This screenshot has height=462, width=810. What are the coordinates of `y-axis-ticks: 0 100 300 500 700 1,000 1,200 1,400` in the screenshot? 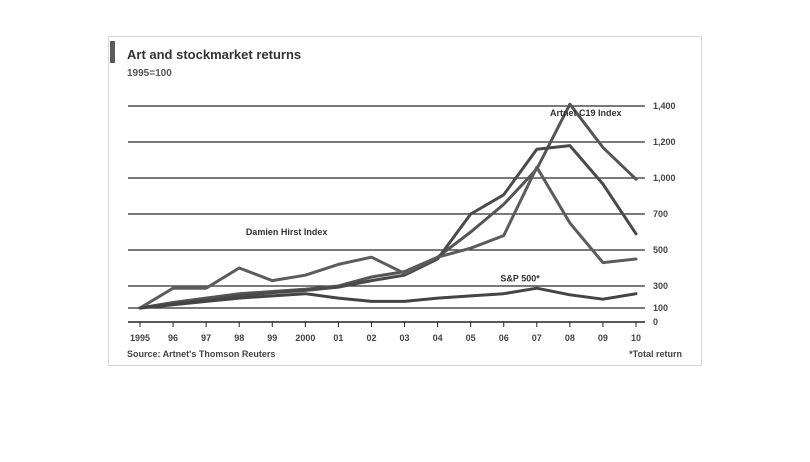 It's located at (664, 214).